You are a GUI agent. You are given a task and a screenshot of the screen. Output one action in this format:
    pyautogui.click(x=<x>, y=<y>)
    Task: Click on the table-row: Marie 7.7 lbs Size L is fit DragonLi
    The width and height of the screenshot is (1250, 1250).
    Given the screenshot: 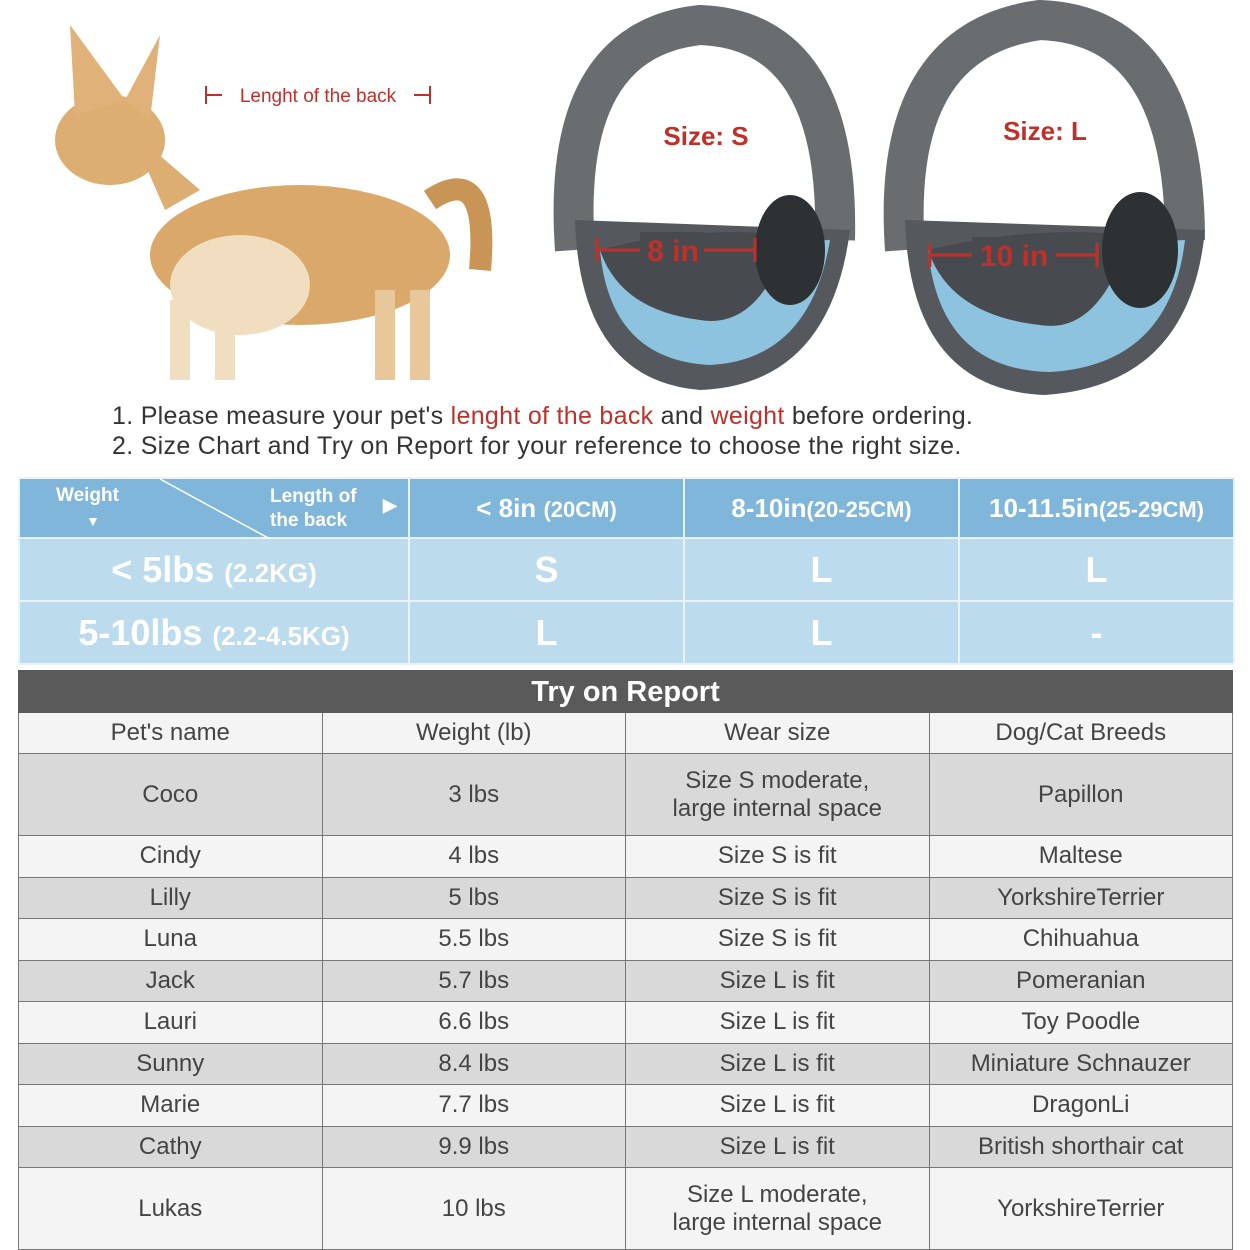 What is the action you would take?
    pyautogui.click(x=625, y=1105)
    